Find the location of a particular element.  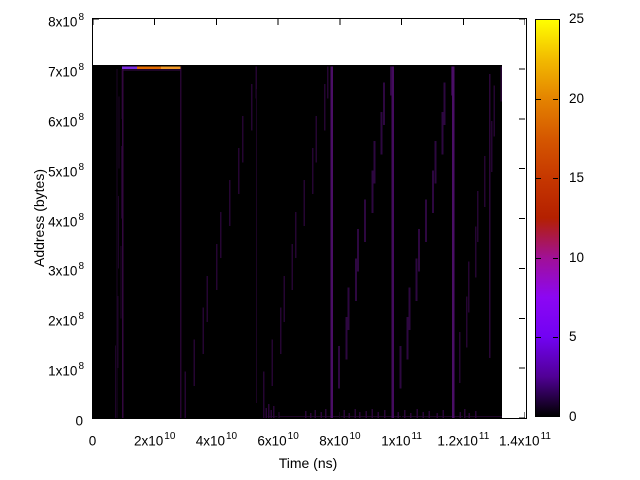

y-tick-label: 2x10⁸ is located at coordinates (66, 320).